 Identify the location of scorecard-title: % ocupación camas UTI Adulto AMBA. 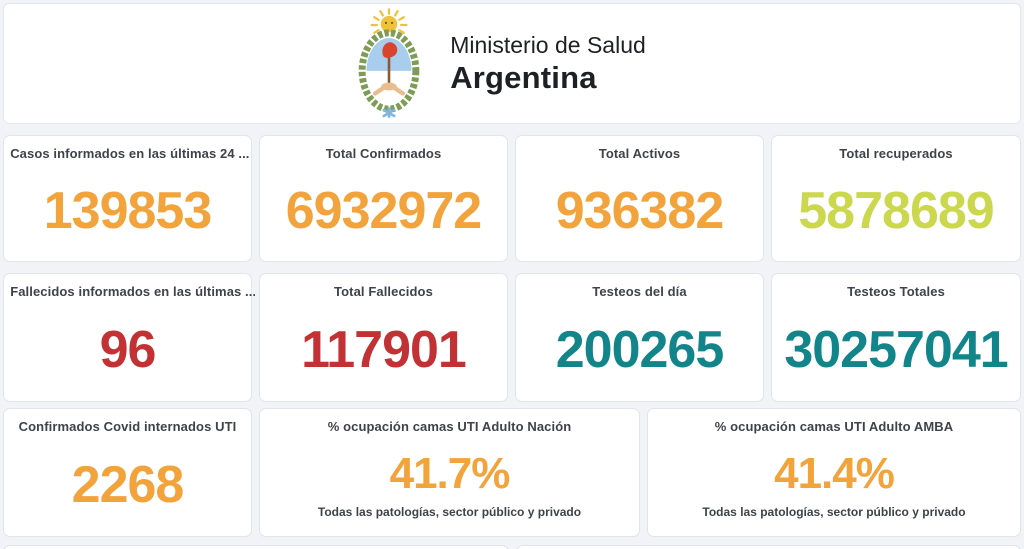
(834, 426).